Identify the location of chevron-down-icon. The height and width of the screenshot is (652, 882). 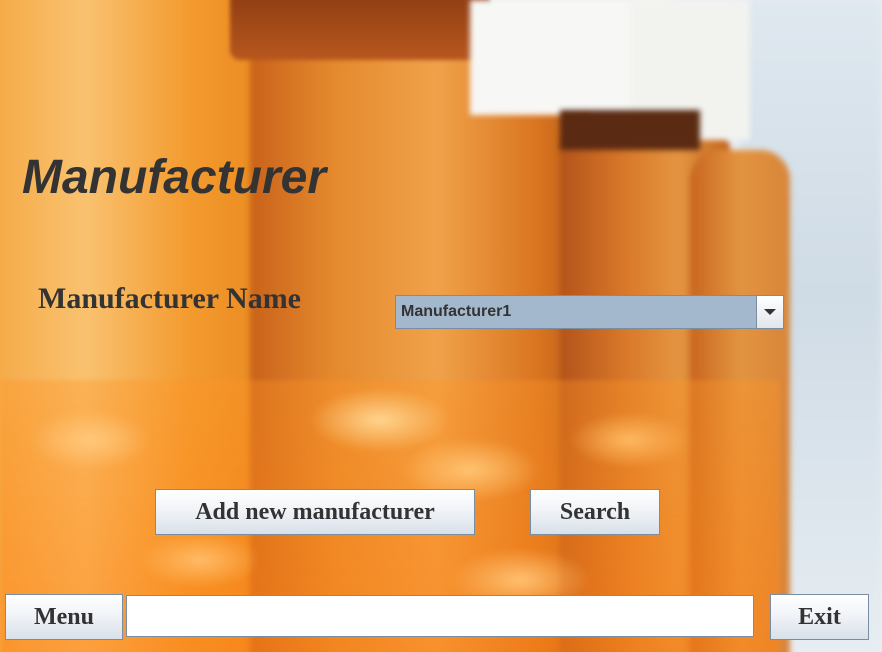
(769, 312).